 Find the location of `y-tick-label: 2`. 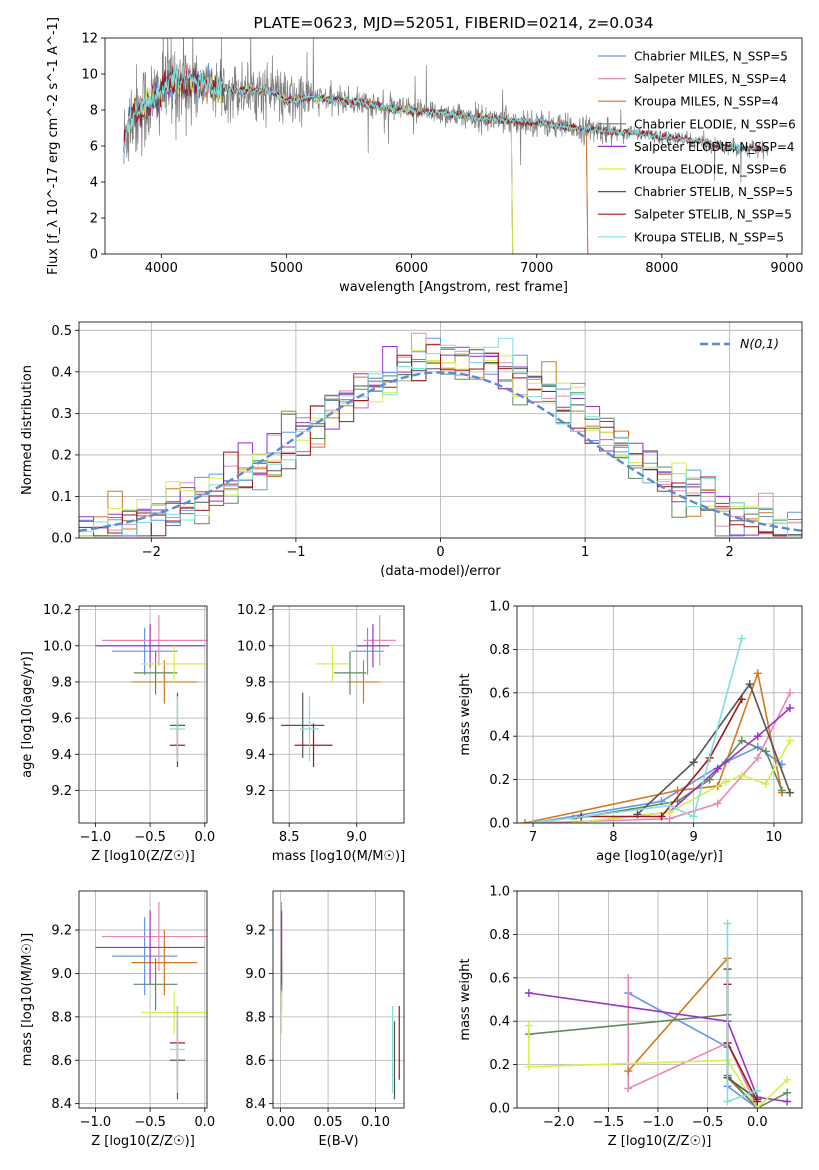

y-tick-label: 2 is located at coordinates (94, 219).